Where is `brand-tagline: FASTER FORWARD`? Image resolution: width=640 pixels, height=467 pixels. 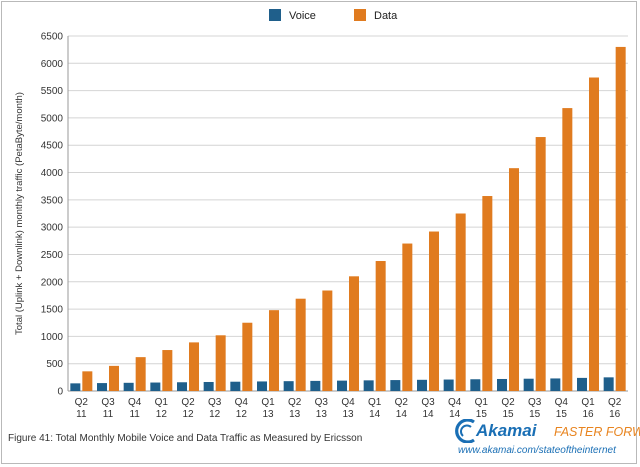
brand-tagline: FASTER FORWARD is located at coordinates (597, 432).